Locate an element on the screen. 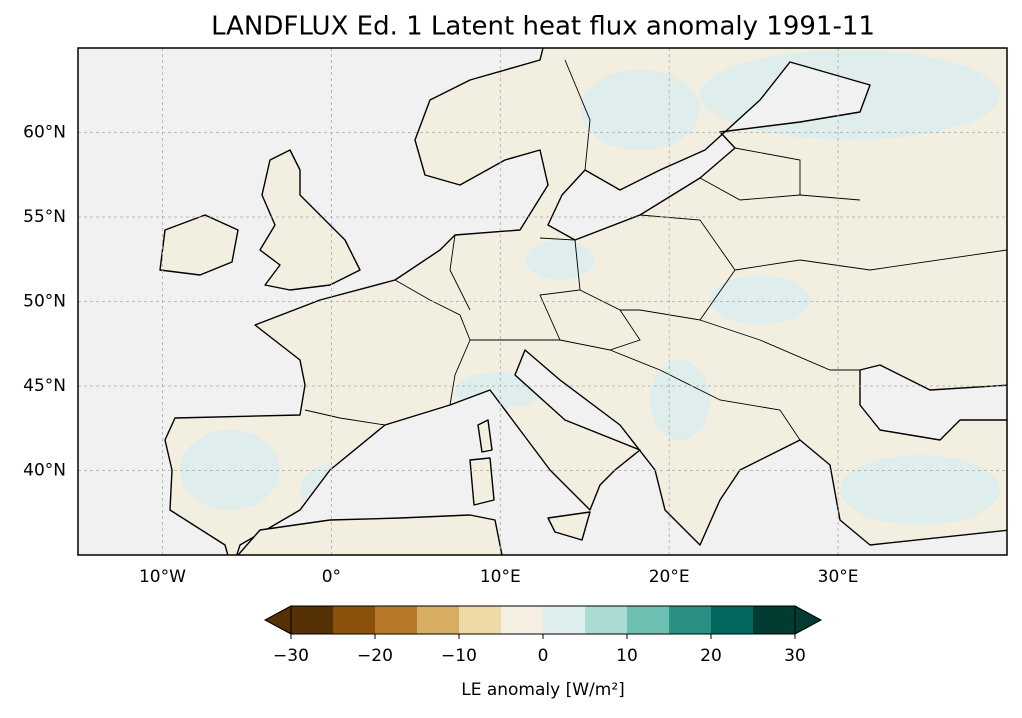 The image size is (1022, 718). y-tick-label: 45°N is located at coordinates (44, 386).